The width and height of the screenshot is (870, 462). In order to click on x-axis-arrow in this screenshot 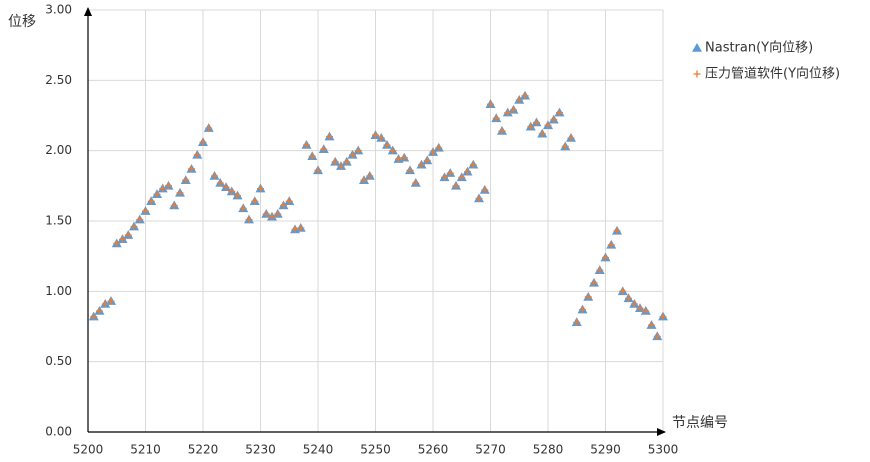, I will do `click(661, 432)`.